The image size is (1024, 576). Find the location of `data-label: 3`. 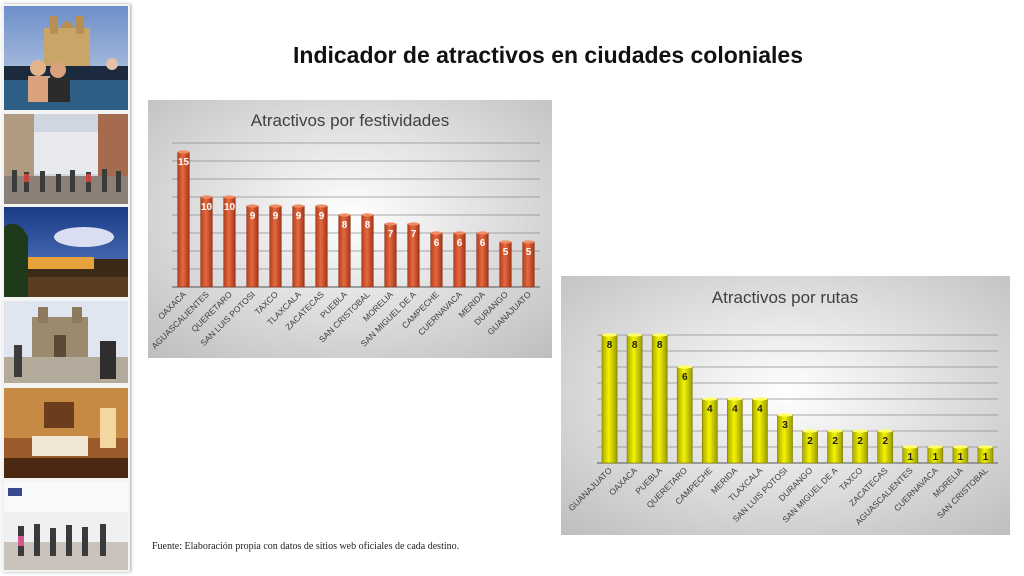

data-label: 3 is located at coordinates (785, 425).